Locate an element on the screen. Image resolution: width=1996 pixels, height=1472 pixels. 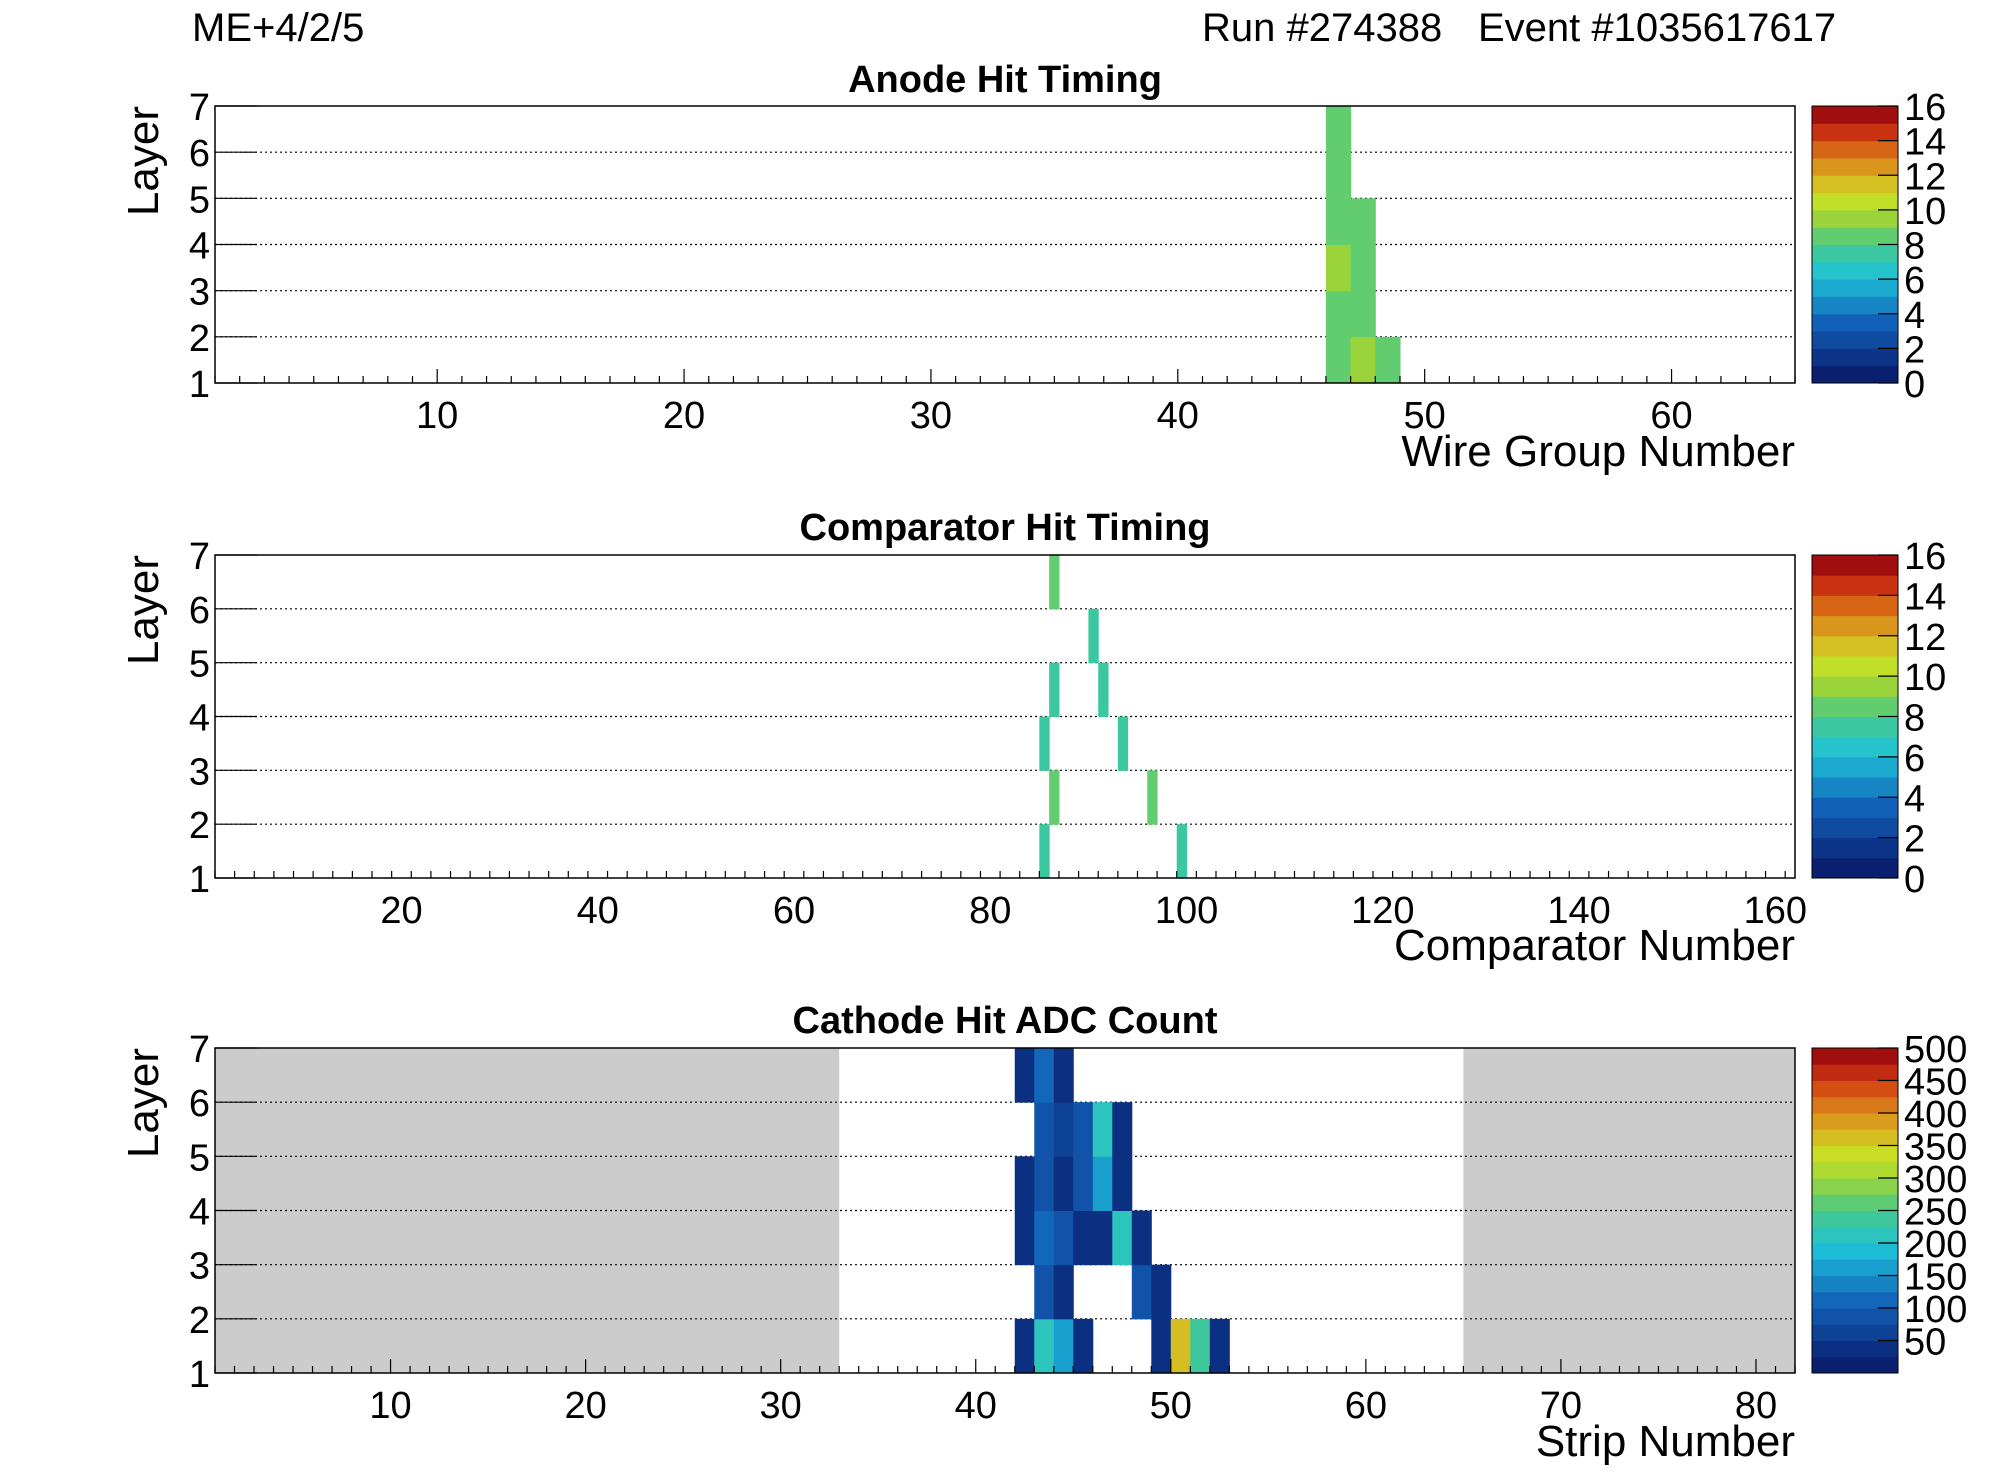
colorbar-tick-label: 4 is located at coordinates (1914, 799).